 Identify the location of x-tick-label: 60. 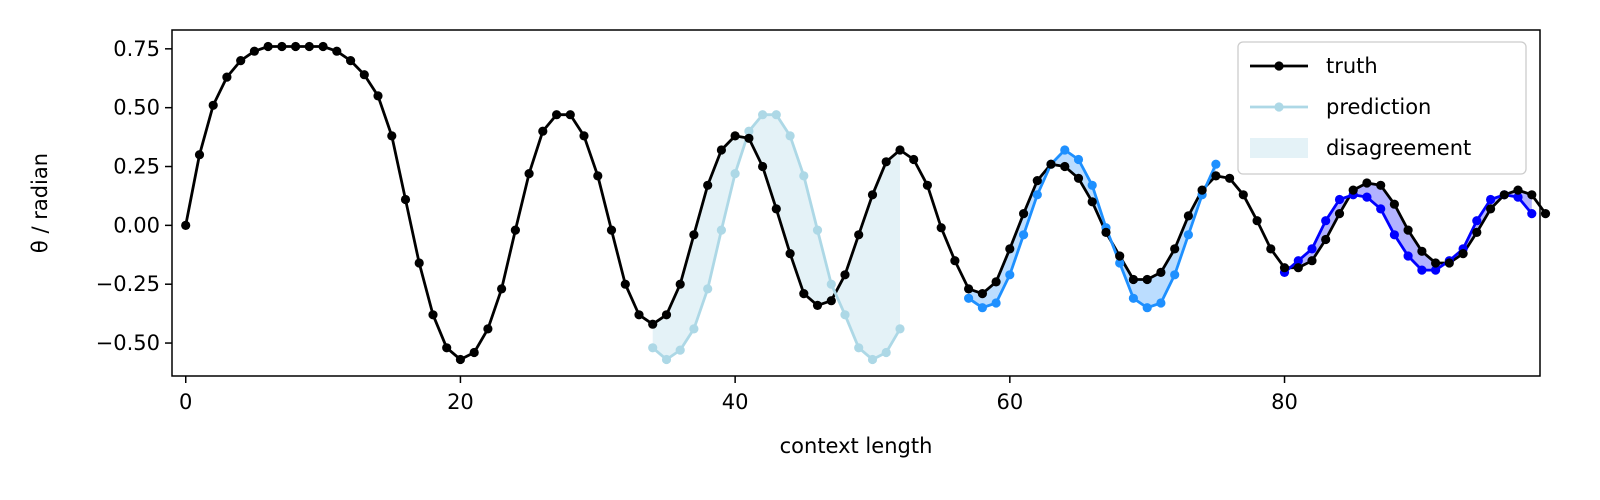
(1009, 402).